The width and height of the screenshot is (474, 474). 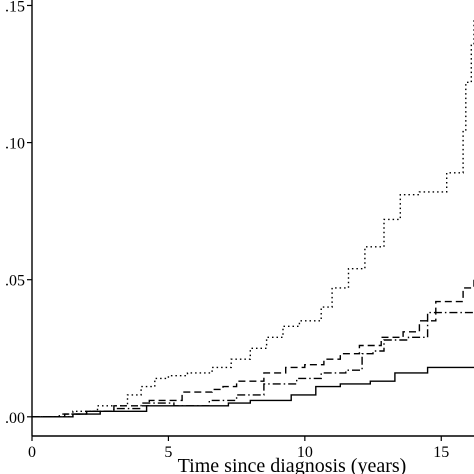 What do you see at coordinates (15, 7) in the screenshot?
I see `y-tick-label: .15` at bounding box center [15, 7].